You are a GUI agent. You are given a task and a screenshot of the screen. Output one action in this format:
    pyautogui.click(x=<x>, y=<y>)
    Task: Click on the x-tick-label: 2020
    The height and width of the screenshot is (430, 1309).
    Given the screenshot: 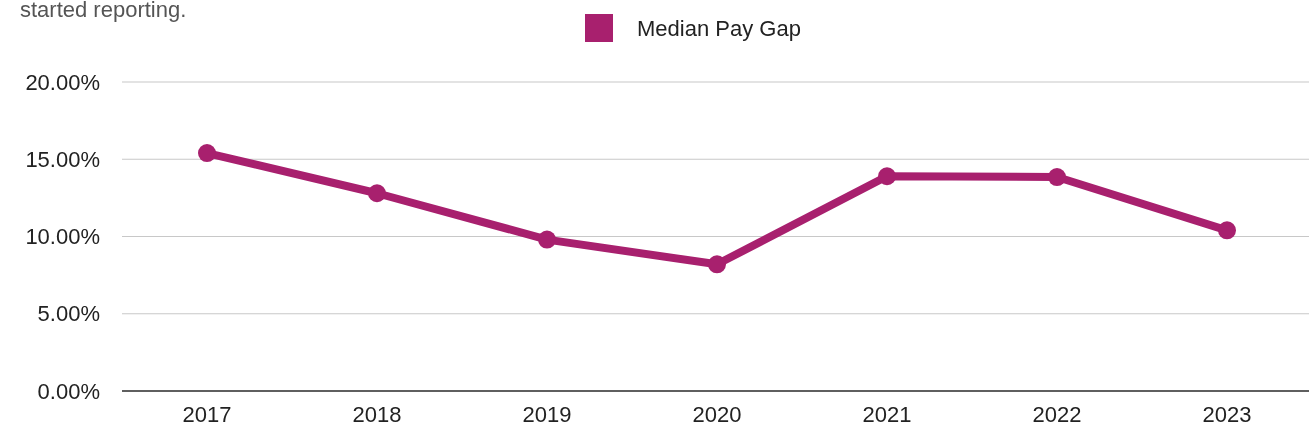 What is the action you would take?
    pyautogui.click(x=717, y=414)
    